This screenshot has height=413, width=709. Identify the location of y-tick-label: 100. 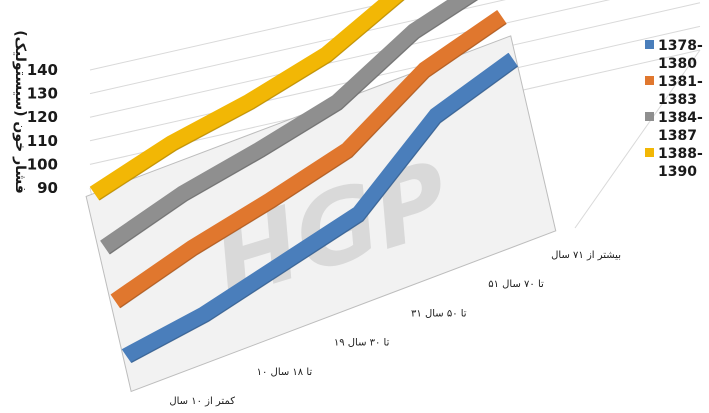
(42, 164).